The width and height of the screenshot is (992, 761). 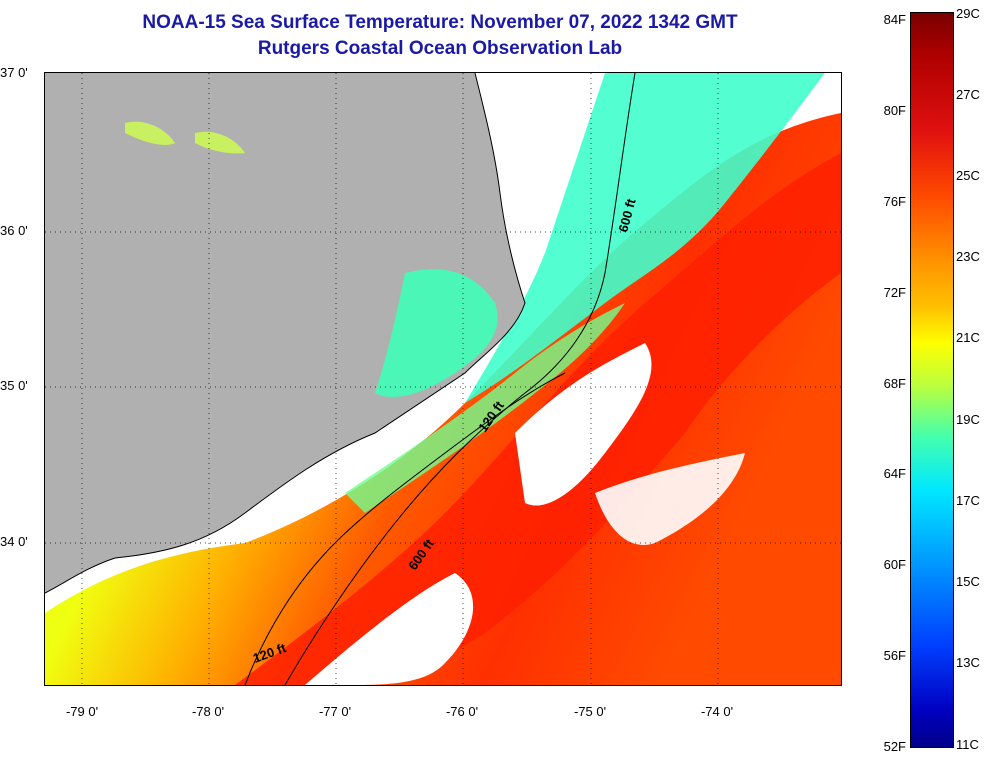 What do you see at coordinates (14, 385) in the screenshot?
I see `lat-label-35: 35 0'` at bounding box center [14, 385].